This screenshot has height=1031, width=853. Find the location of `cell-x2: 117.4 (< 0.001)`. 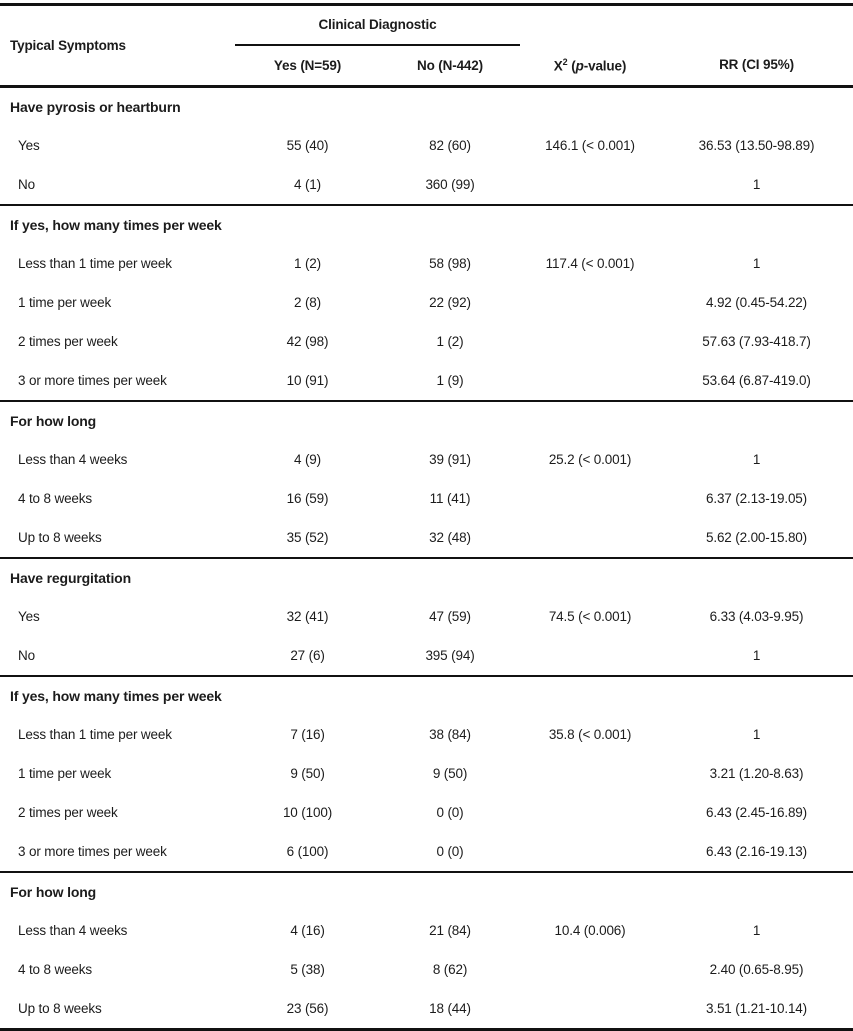

cell-x2: 117.4 (< 0.001) is located at coordinates (590, 263).